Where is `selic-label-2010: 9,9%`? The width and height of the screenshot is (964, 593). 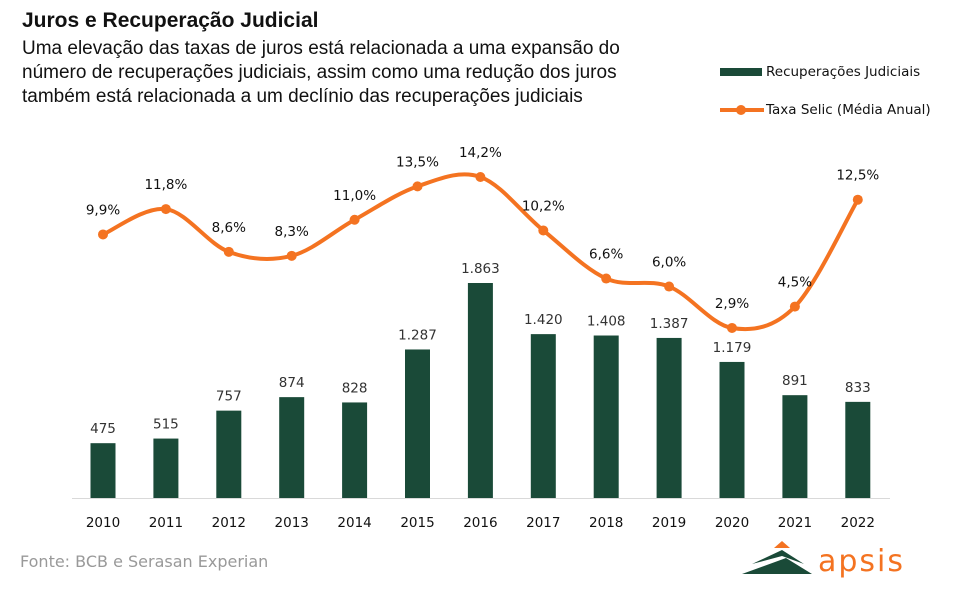
selic-label-2010: 9,9% is located at coordinates (103, 210).